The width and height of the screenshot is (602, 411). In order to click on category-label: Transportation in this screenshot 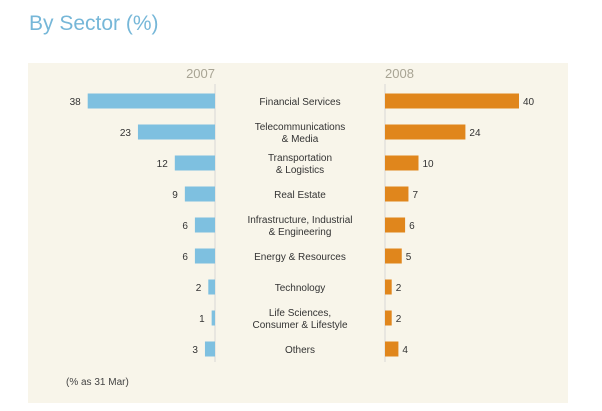, I will do `click(300, 158)`.